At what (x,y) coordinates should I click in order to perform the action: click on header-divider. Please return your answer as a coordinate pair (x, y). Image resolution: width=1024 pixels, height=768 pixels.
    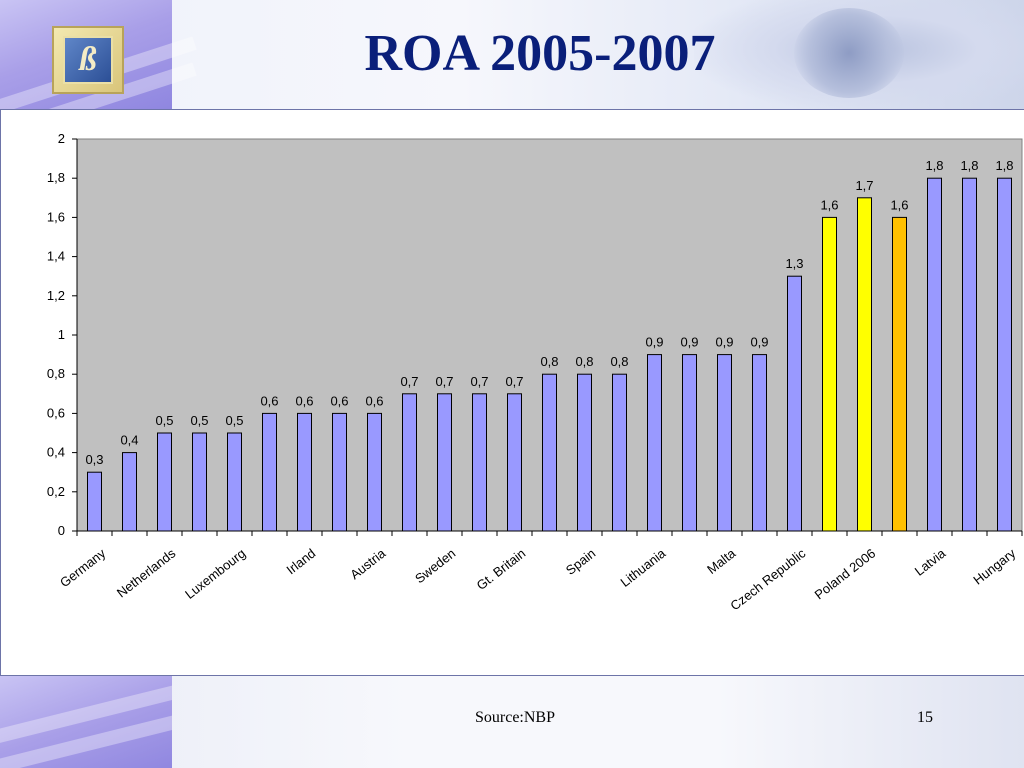
    Looking at the image, I should click on (512, 109).